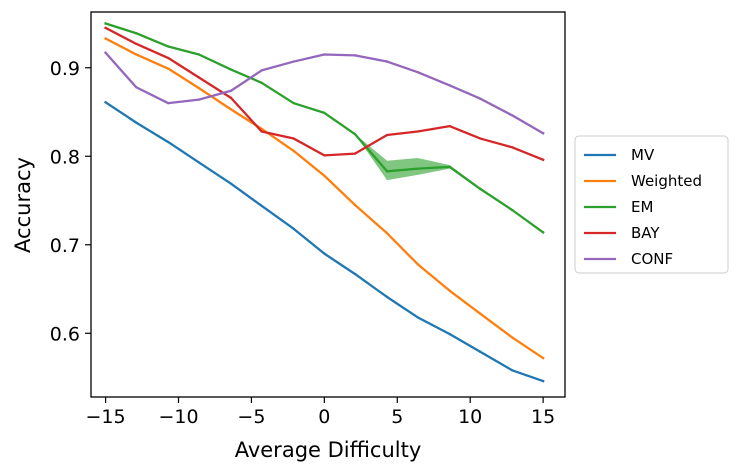  What do you see at coordinates (470, 417) in the screenshot?
I see `x-tick-label: 10` at bounding box center [470, 417].